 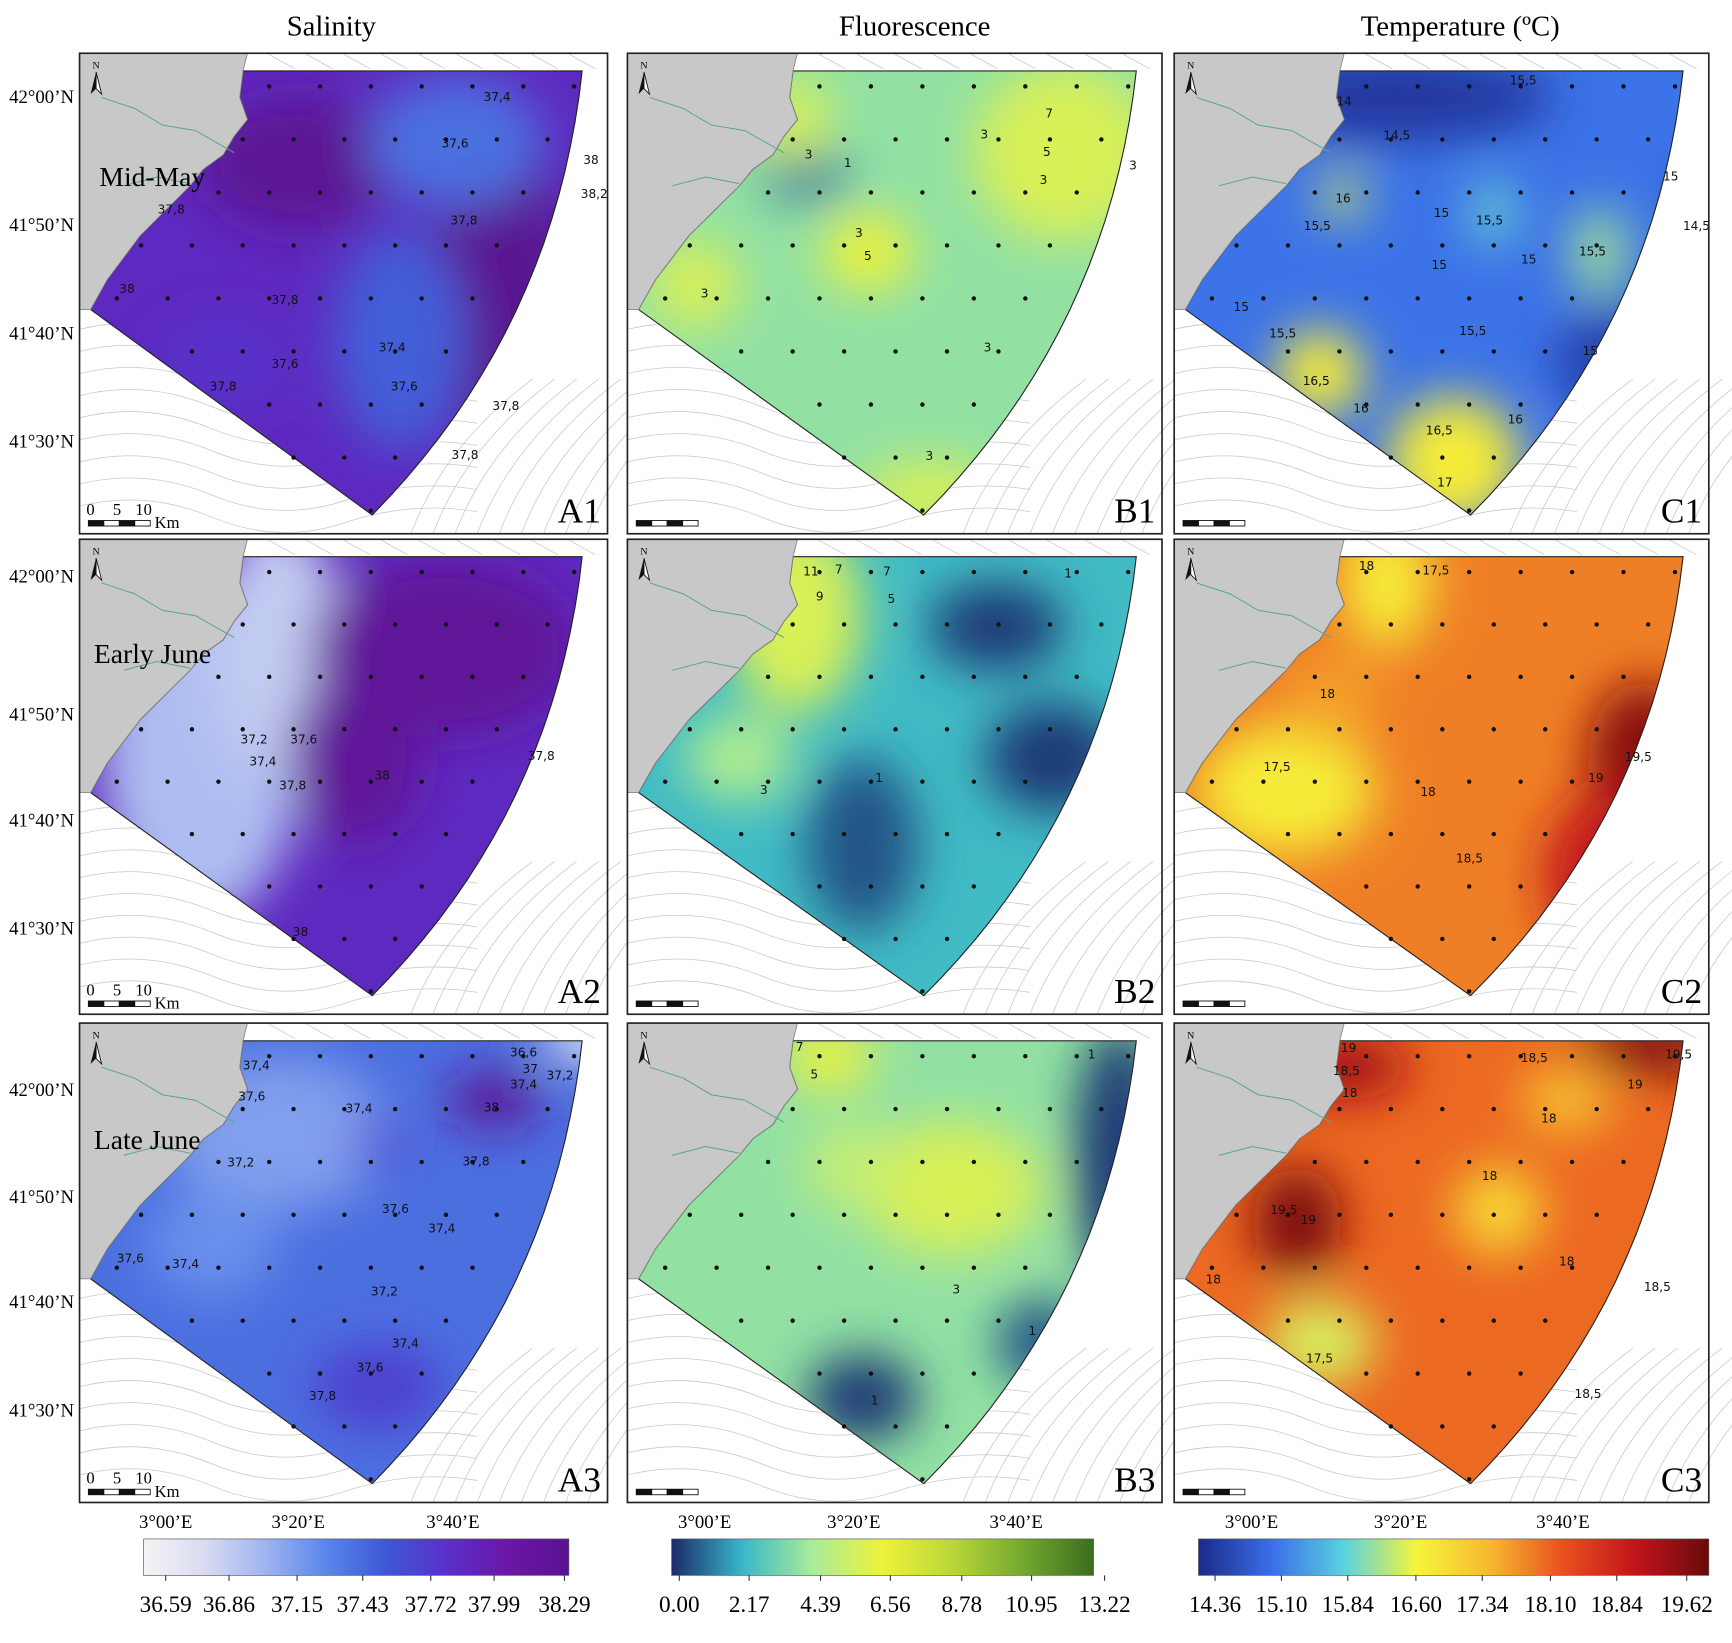 I want to click on panel-label: C2, so click(x=1681, y=991).